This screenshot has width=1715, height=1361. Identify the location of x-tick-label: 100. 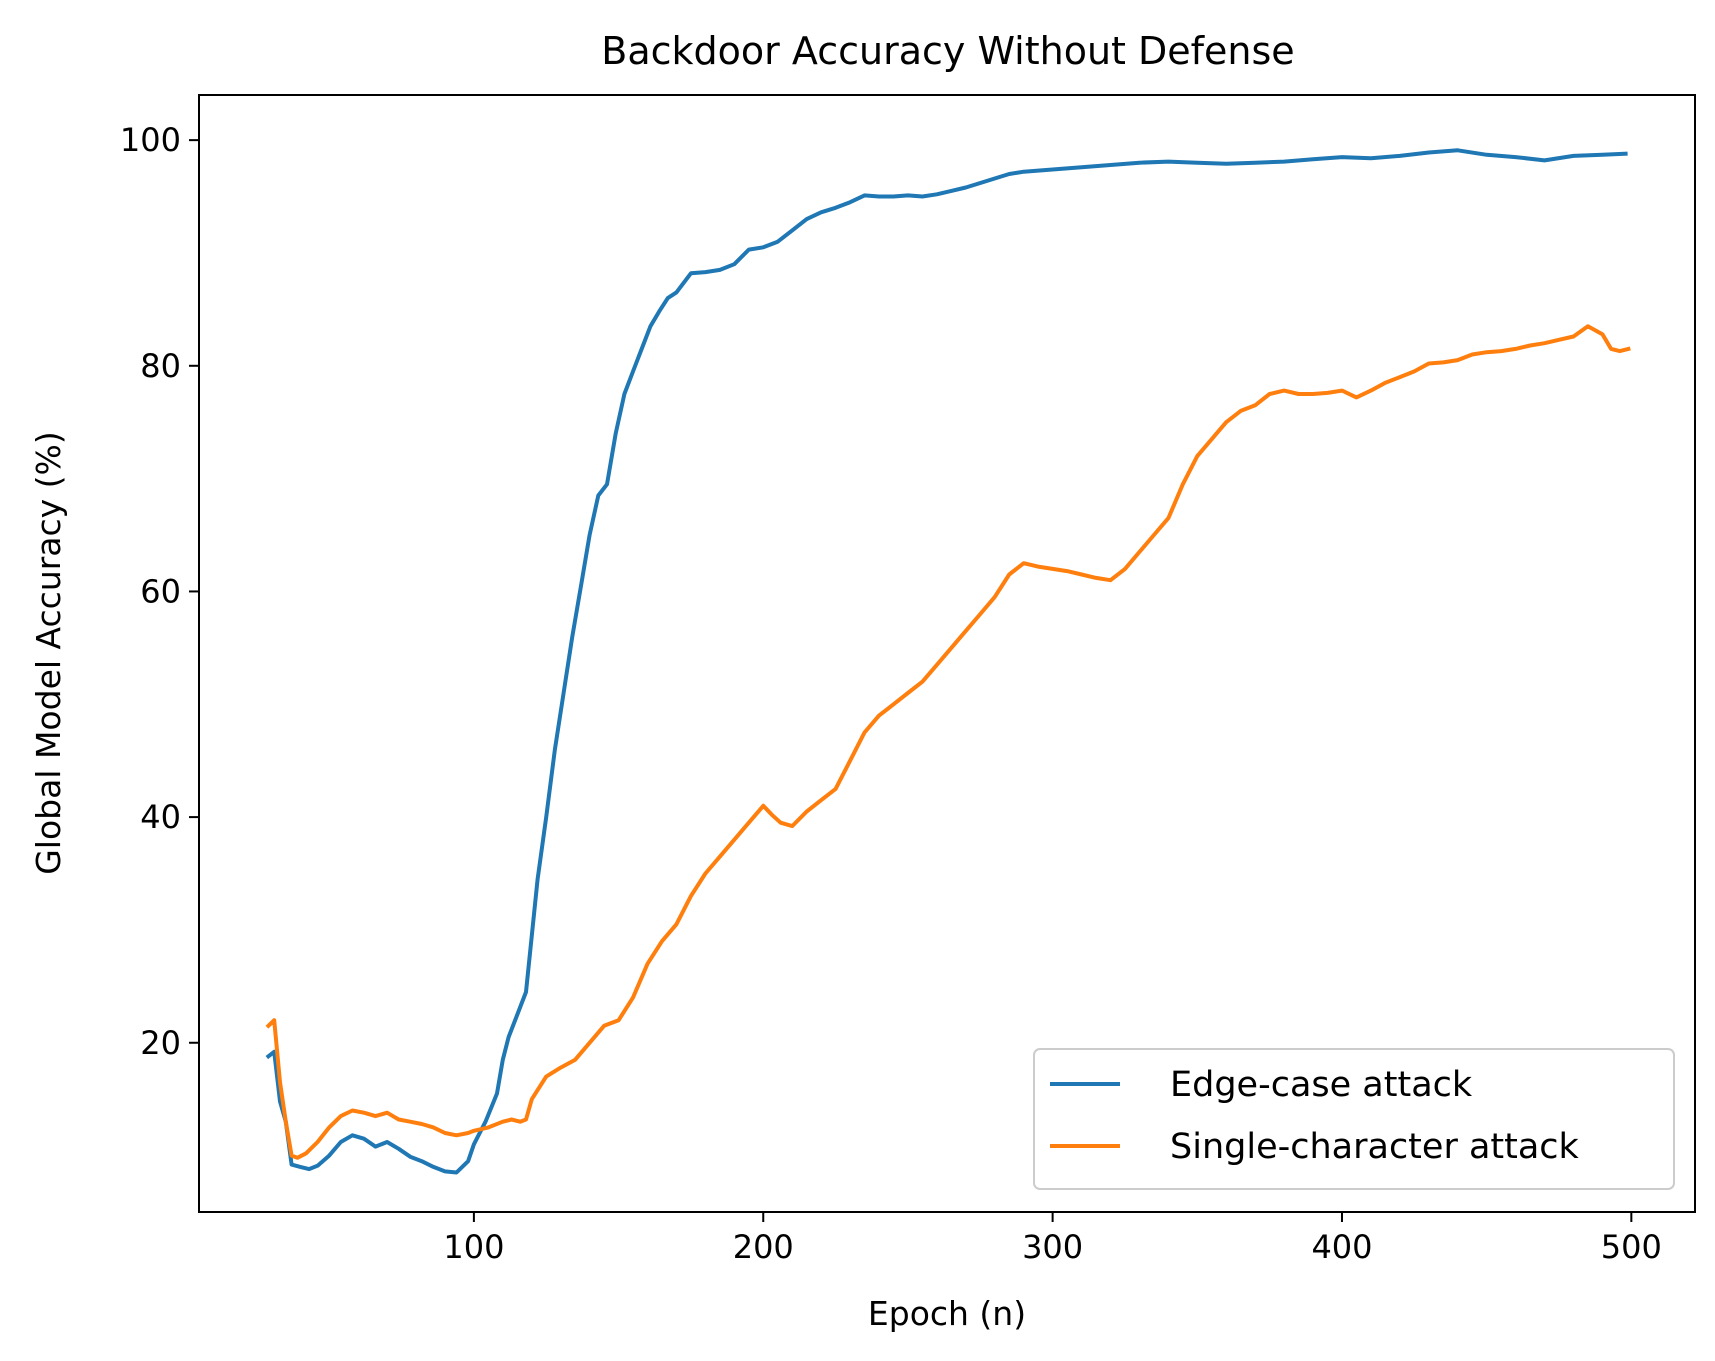
(473, 1247).